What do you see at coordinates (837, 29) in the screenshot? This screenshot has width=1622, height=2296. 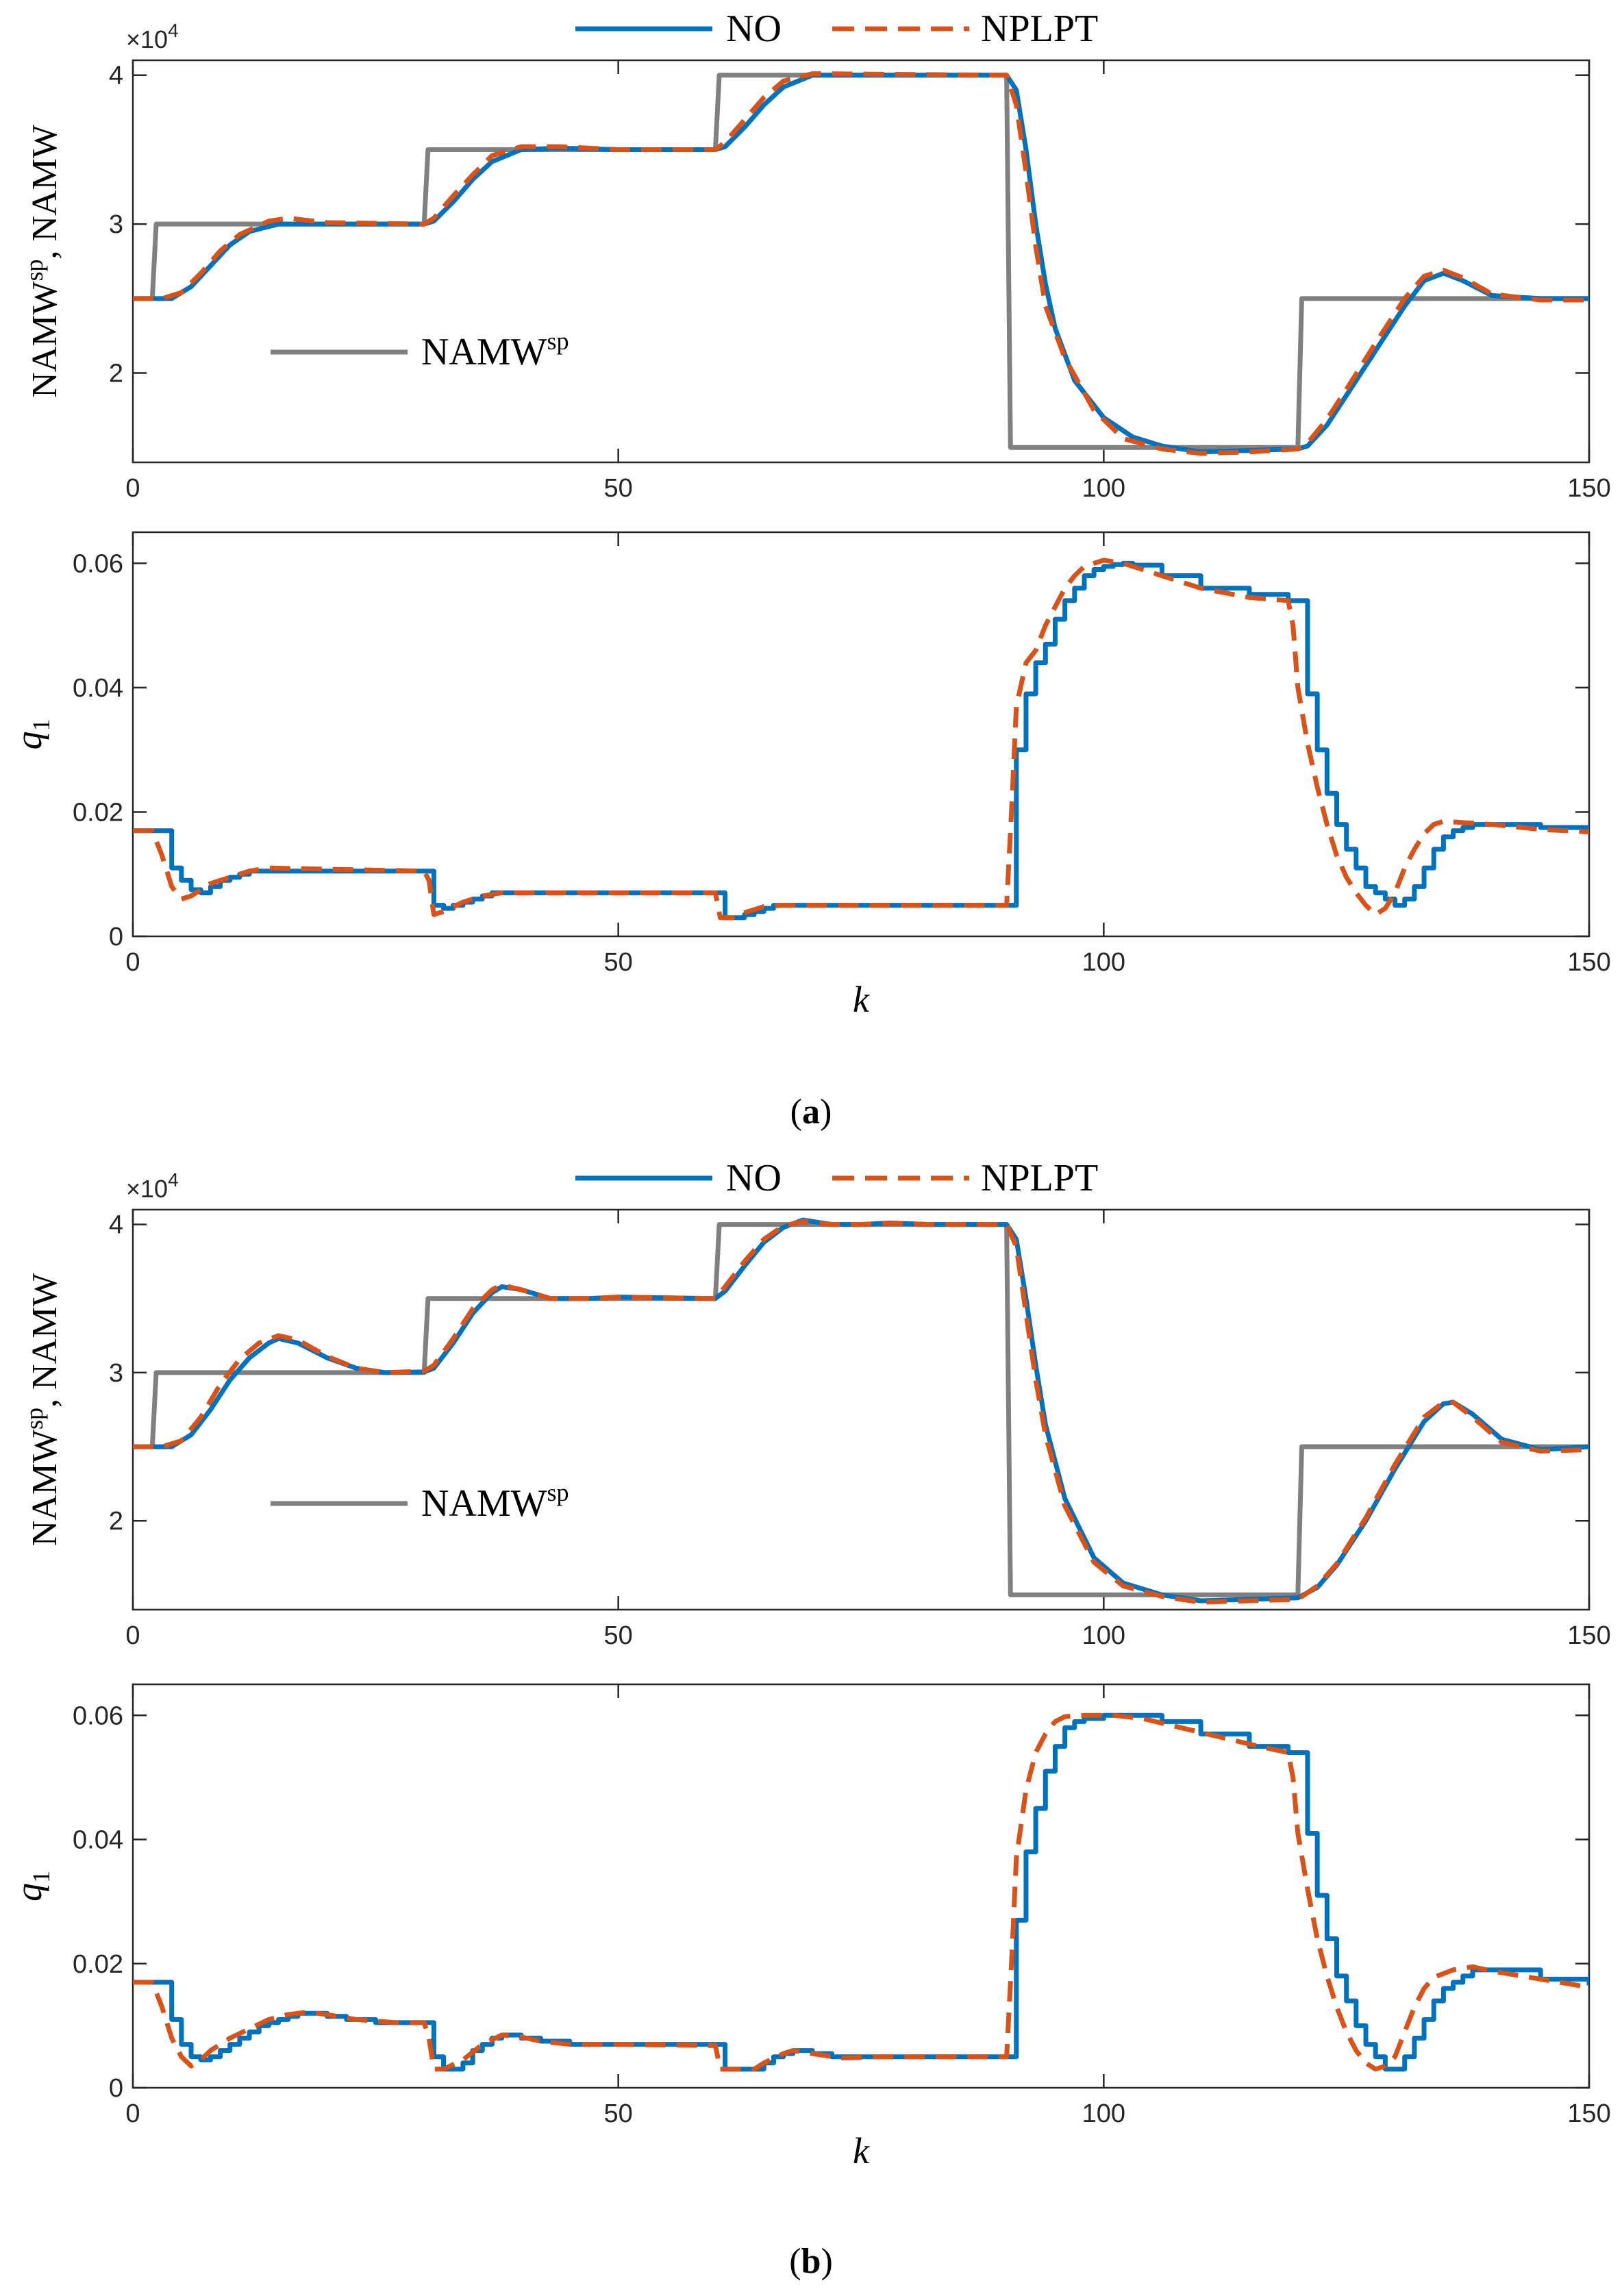 I see `legend-a: NO NPLPT` at bounding box center [837, 29].